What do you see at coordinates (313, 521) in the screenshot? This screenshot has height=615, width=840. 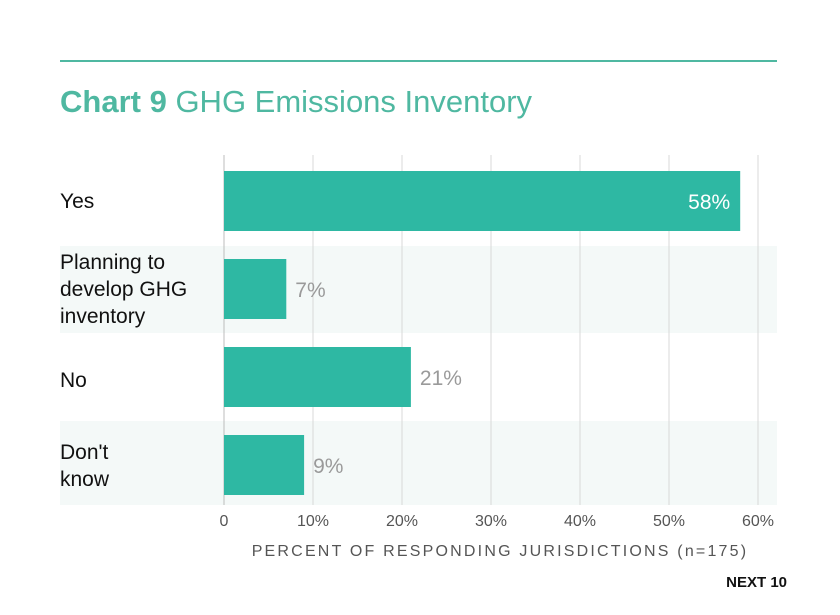 I see `x-tick-label-1: 10%` at bounding box center [313, 521].